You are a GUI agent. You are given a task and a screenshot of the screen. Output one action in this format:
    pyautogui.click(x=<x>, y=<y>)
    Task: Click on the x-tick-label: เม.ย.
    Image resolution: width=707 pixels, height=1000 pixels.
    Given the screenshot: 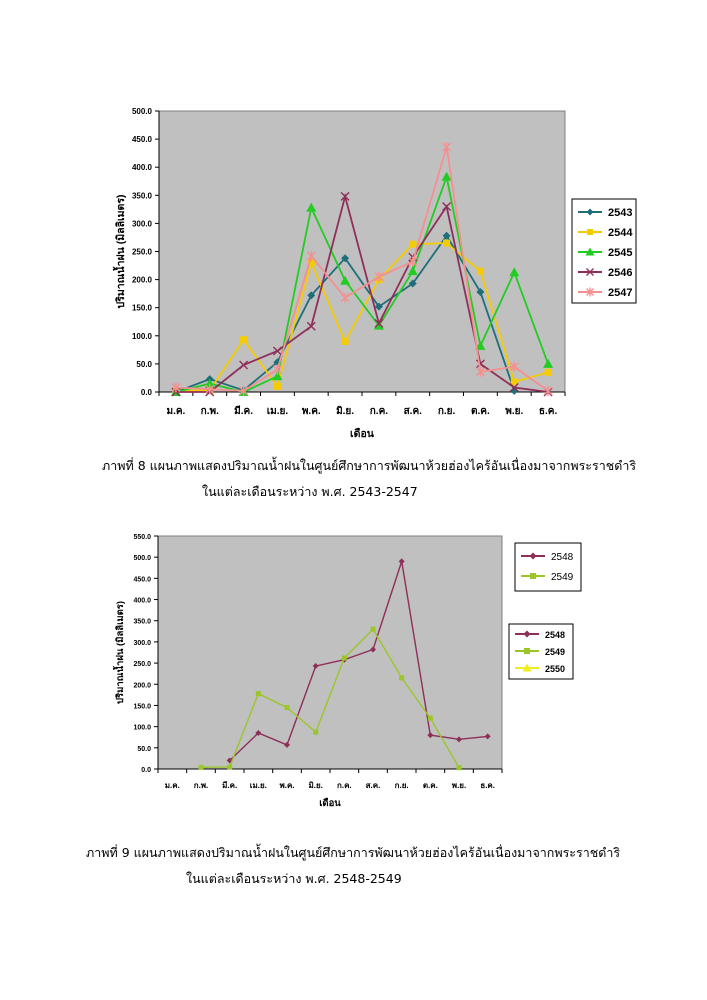 What is the action you would take?
    pyautogui.click(x=278, y=411)
    